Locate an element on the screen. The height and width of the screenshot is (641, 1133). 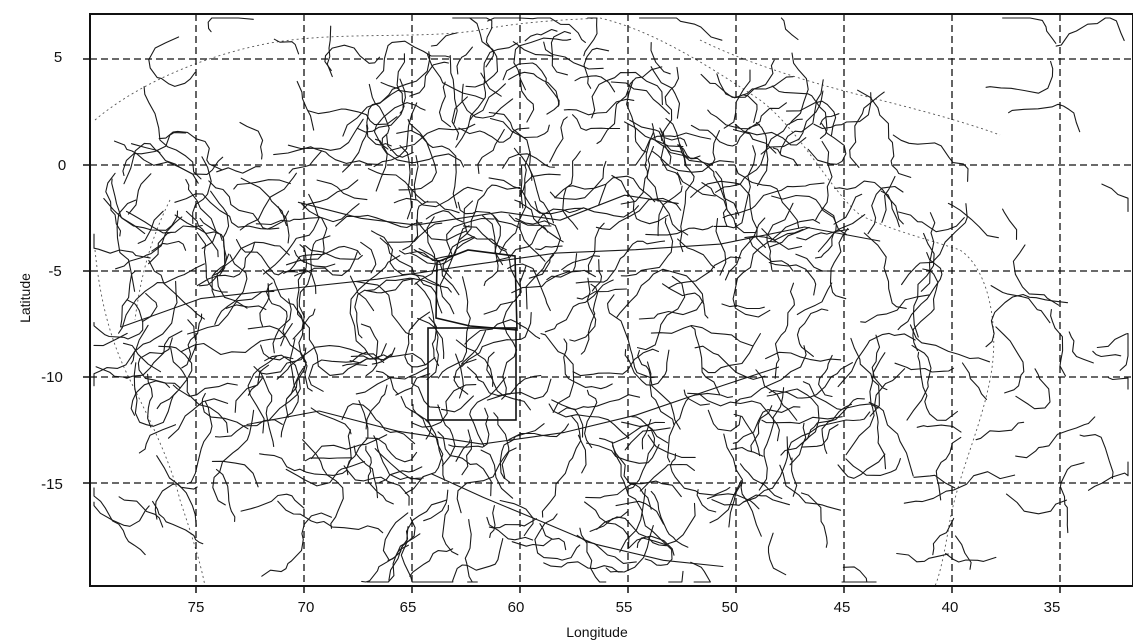
x-tick-label: 35 is located at coordinates (1052, 607).